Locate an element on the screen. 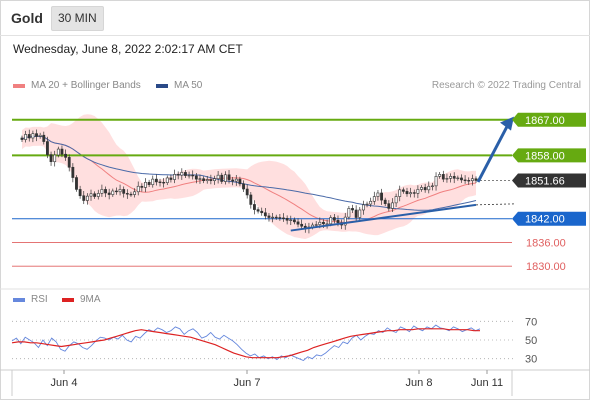  rsi-panel: 70 50 30 is located at coordinates (274, 341).